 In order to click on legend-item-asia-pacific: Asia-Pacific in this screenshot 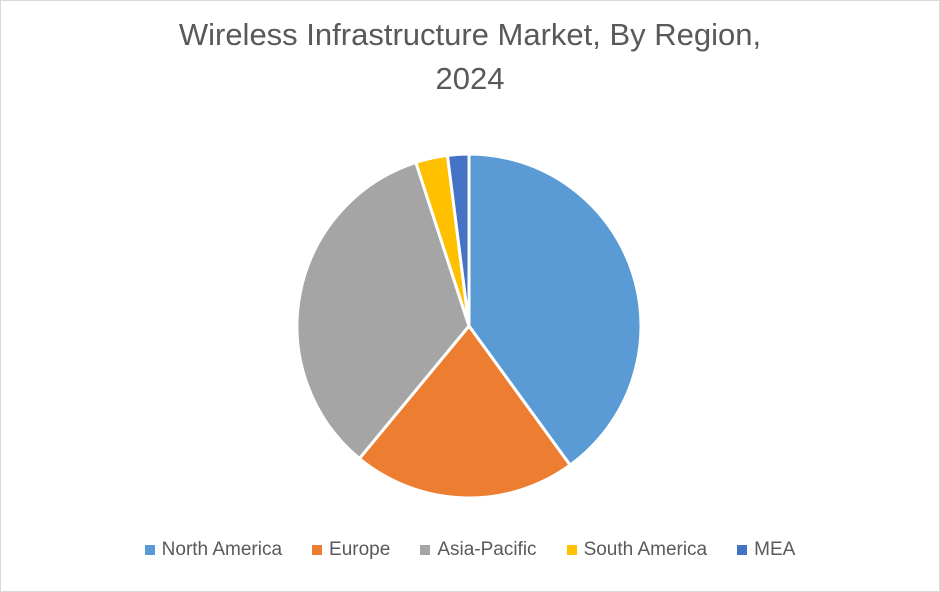, I will do `click(478, 550)`.